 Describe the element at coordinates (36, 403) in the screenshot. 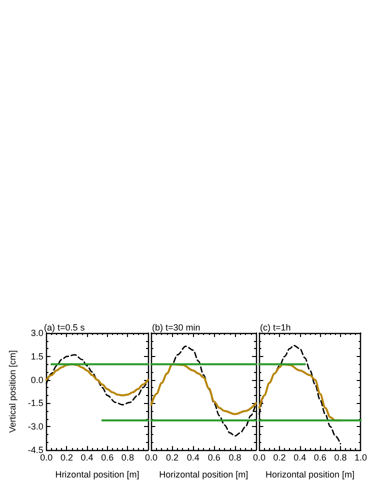

I see `y-tick-label: -1.5` at that location.